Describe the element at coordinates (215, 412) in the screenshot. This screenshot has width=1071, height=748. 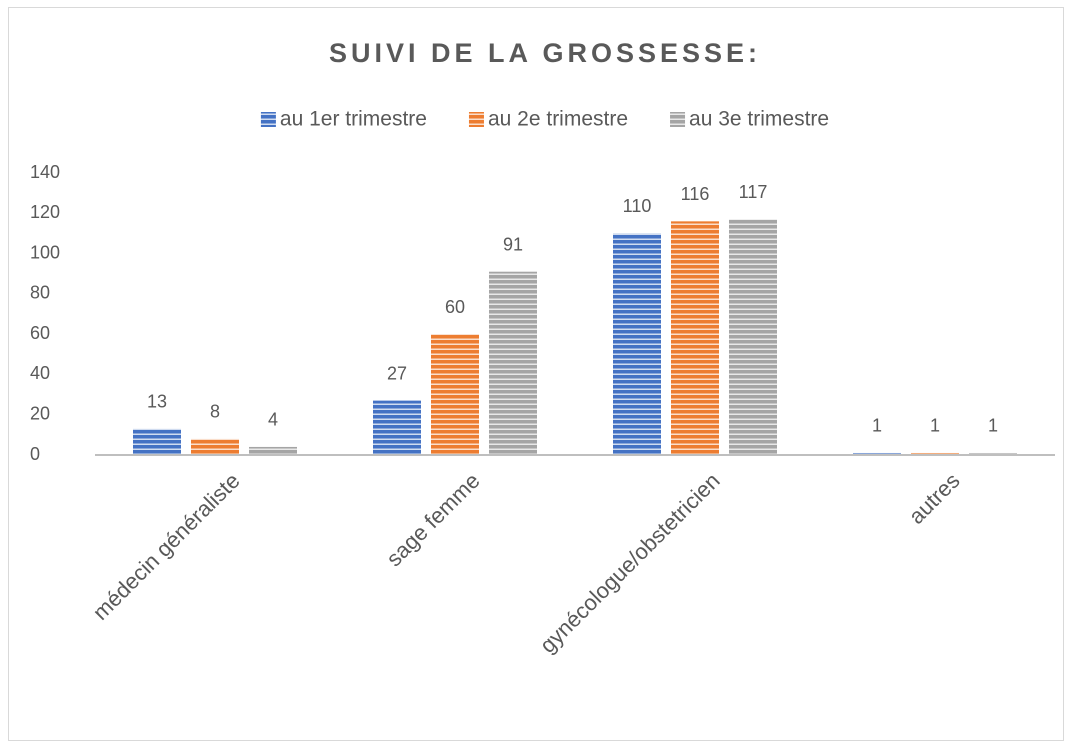
I see `data-label: 8` at that location.